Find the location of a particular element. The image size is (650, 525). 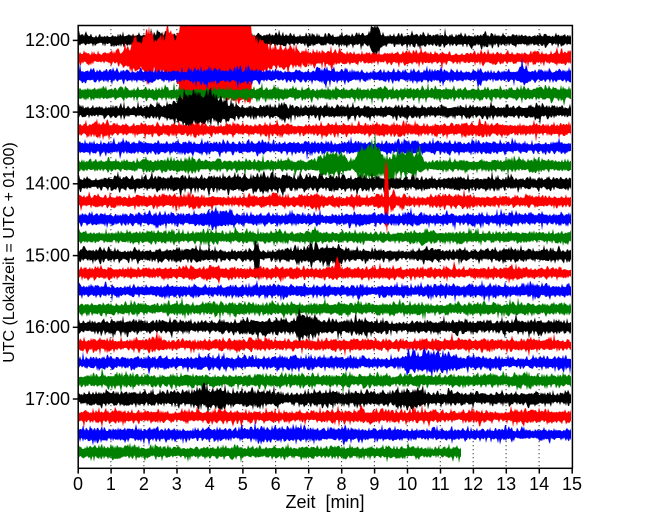

svg-text: 17:00 is located at coordinates (47, 399).